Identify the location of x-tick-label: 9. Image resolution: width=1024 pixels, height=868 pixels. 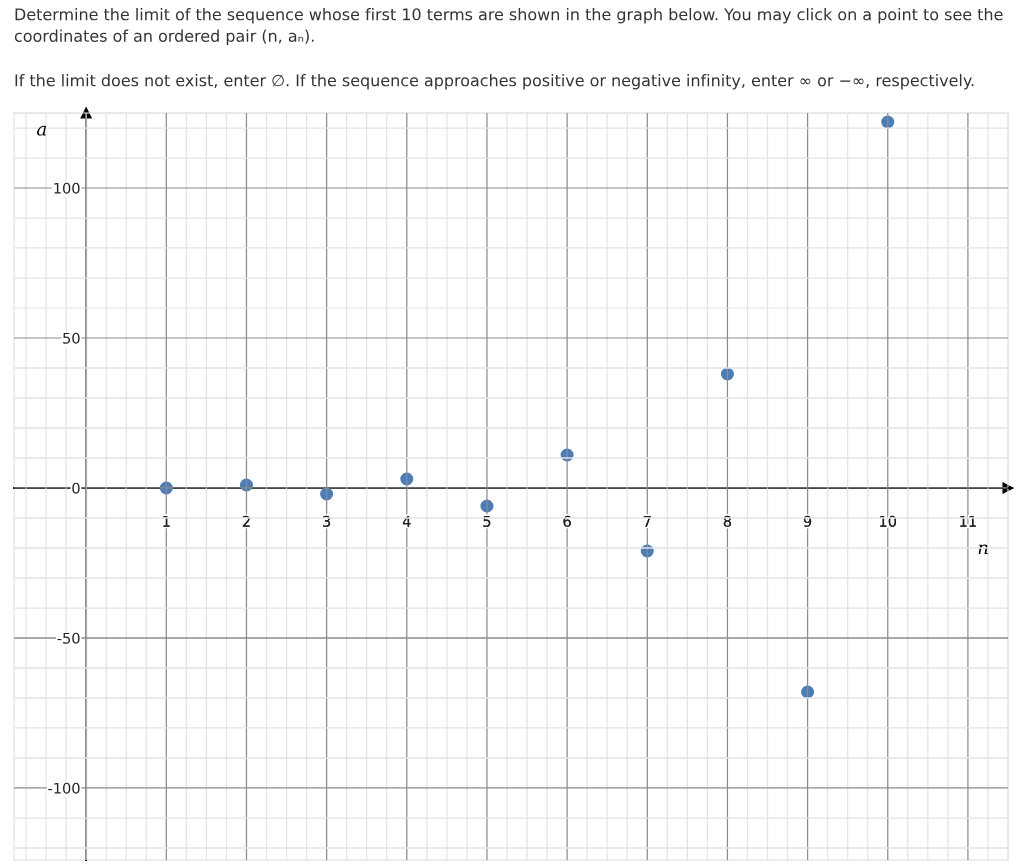
(807, 521).